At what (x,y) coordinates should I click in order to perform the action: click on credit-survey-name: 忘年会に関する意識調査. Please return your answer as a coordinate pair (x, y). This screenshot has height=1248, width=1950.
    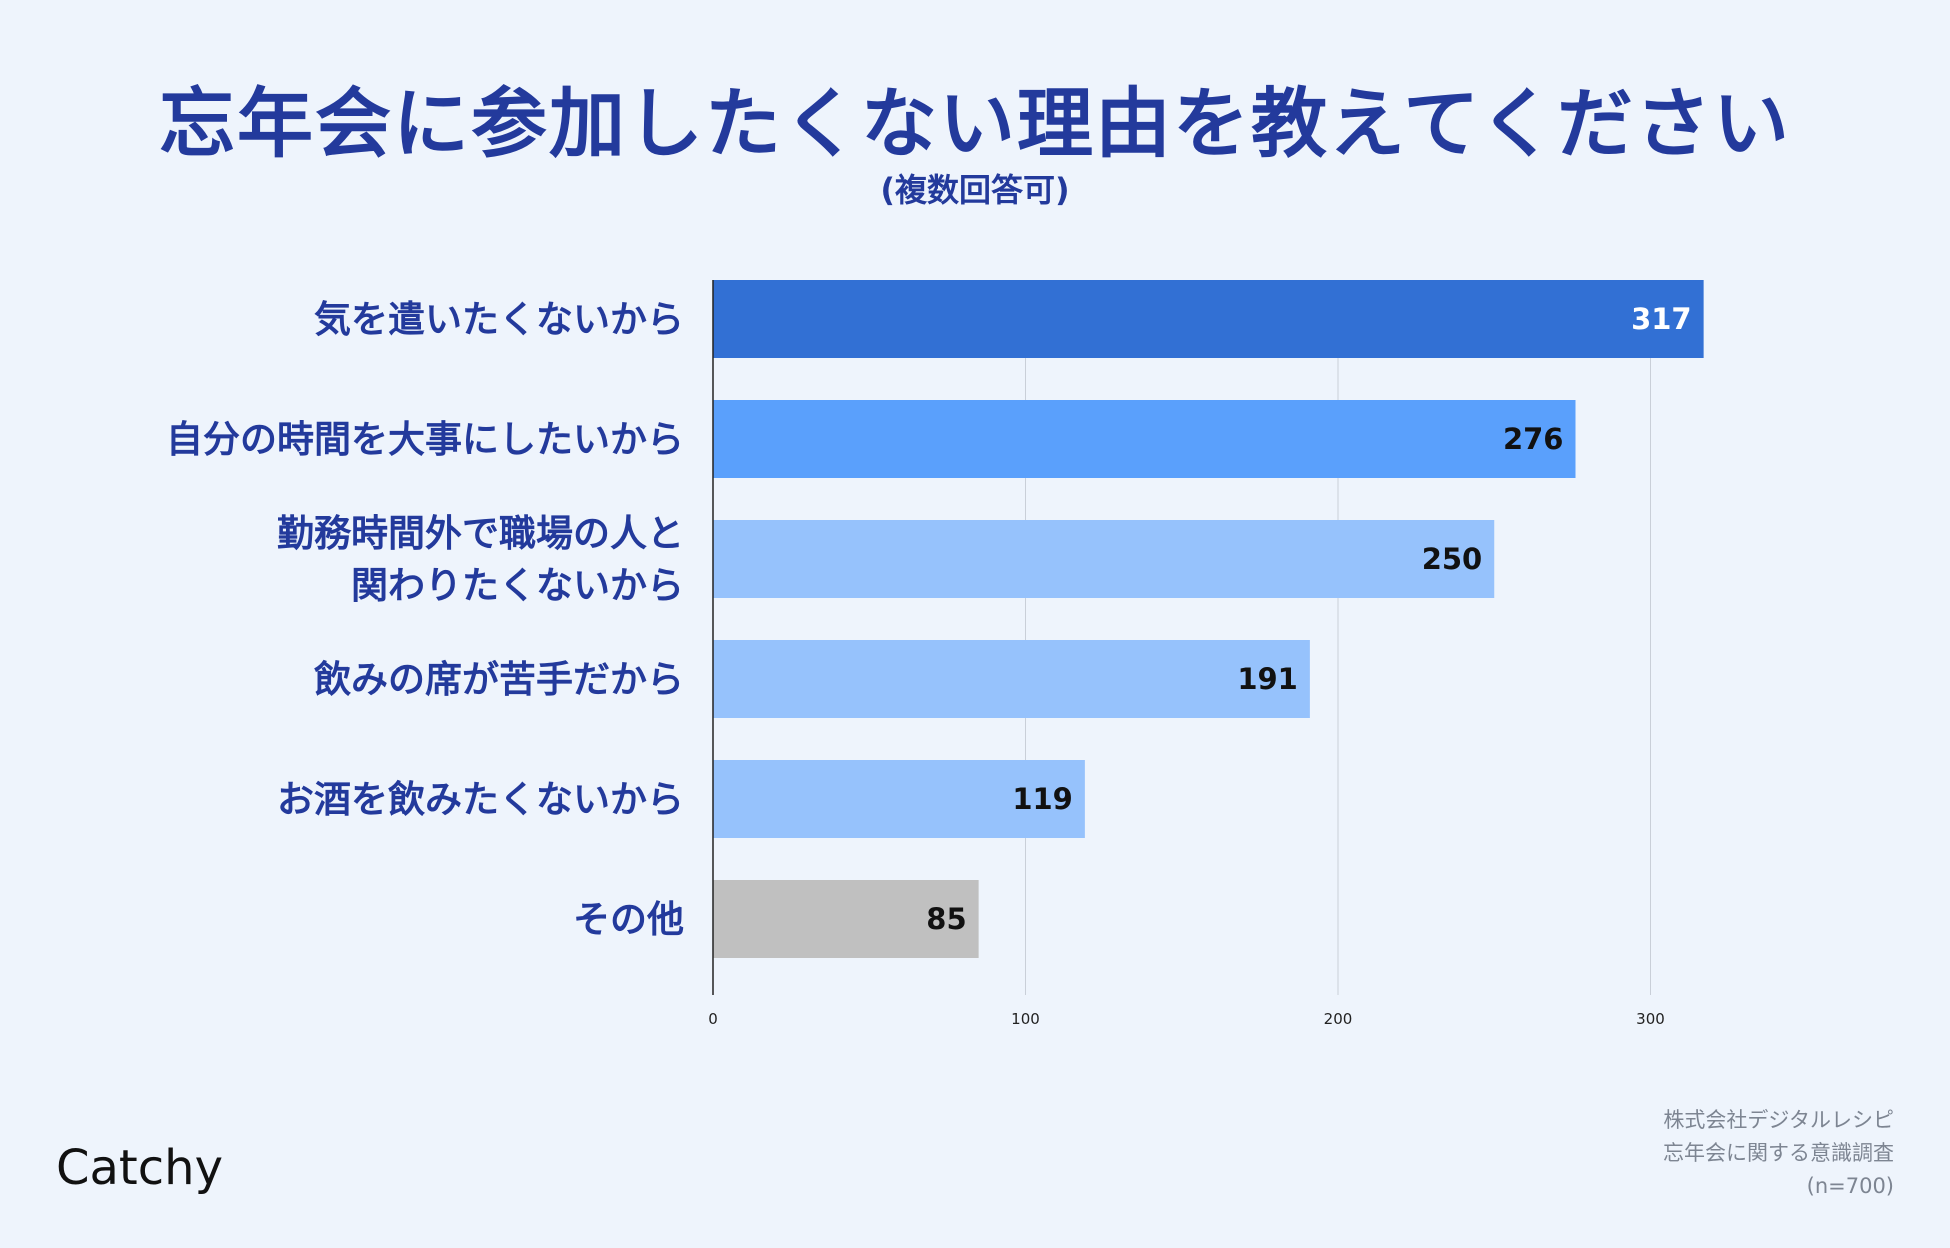
    Looking at the image, I should click on (1778, 1153).